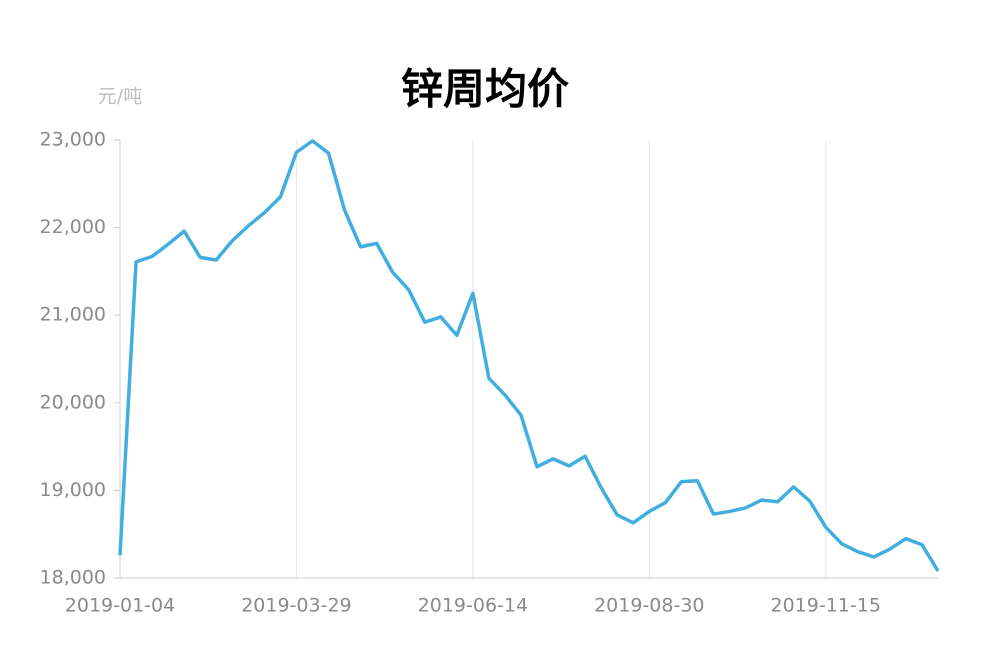  Describe the element at coordinates (485, 89) in the screenshot. I see `chart-title: 锌周均价` at that location.